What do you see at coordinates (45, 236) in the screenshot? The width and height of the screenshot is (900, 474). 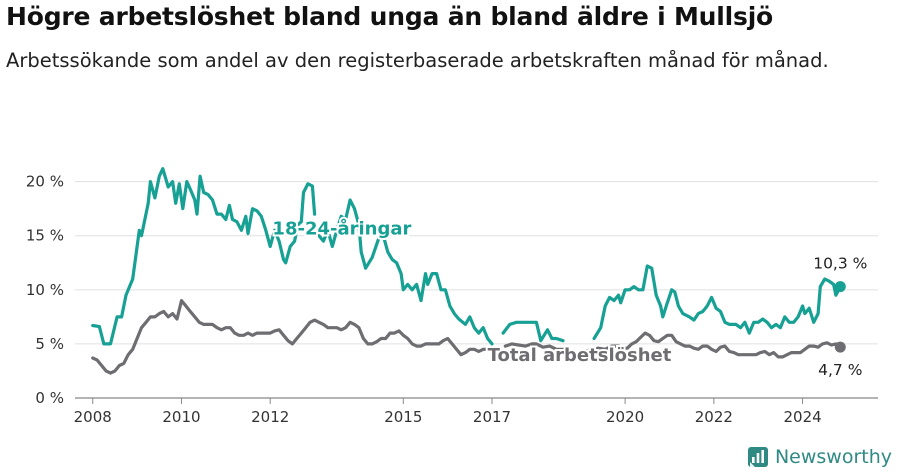 I see `y-tick-label: 15 %` at bounding box center [45, 236].